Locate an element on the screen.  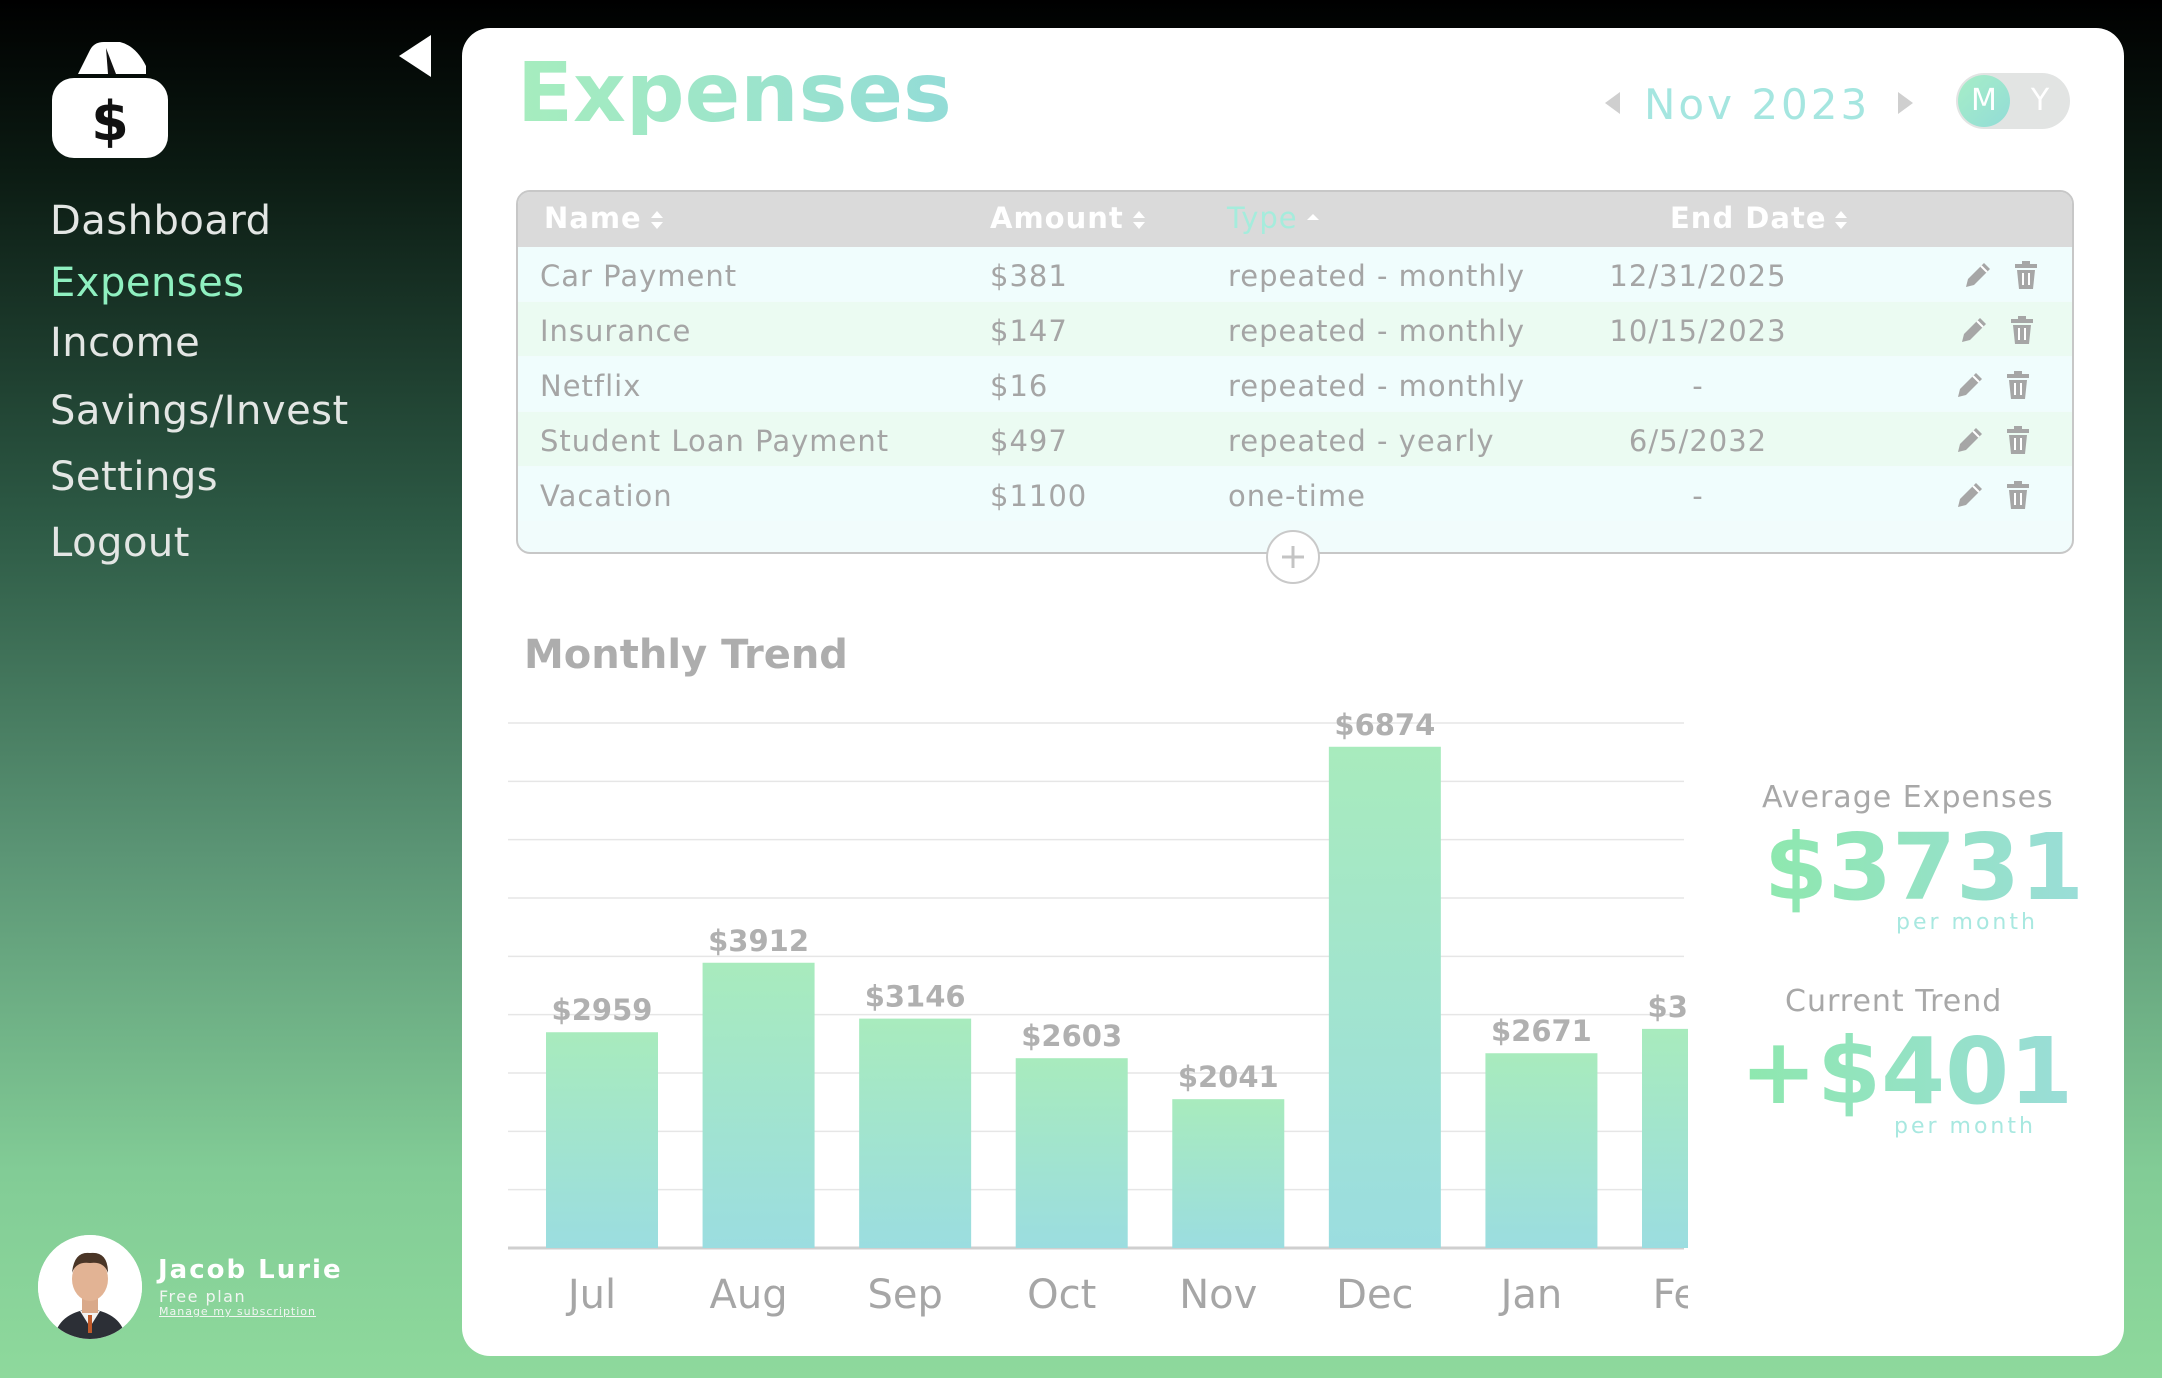
table-row: Netflix $16 repeated - monthly - is located at coordinates (1295, 384).